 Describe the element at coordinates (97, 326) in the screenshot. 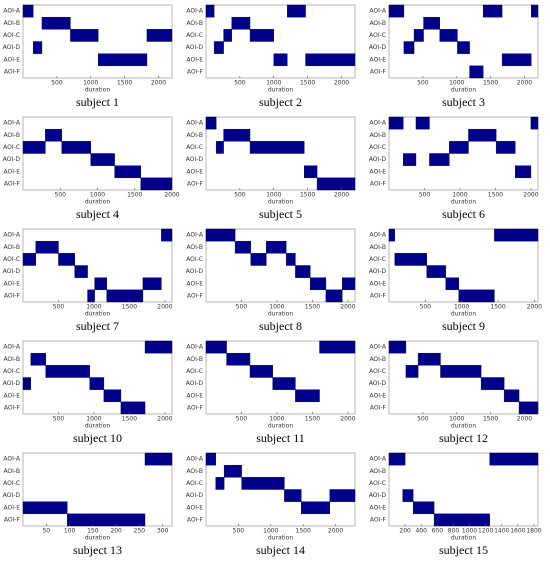

I see `subplot-title: subject 7` at that location.